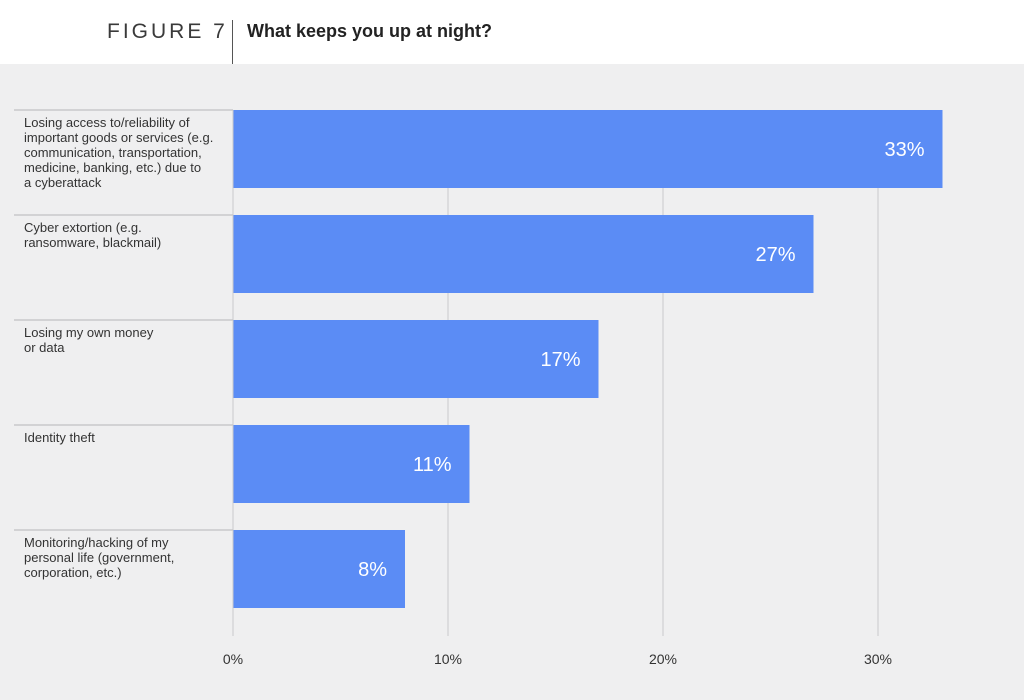 Image resolution: width=1024 pixels, height=700 pixels. What do you see at coordinates (113, 152) in the screenshot?
I see `category-label-line: communication, transportation,` at bounding box center [113, 152].